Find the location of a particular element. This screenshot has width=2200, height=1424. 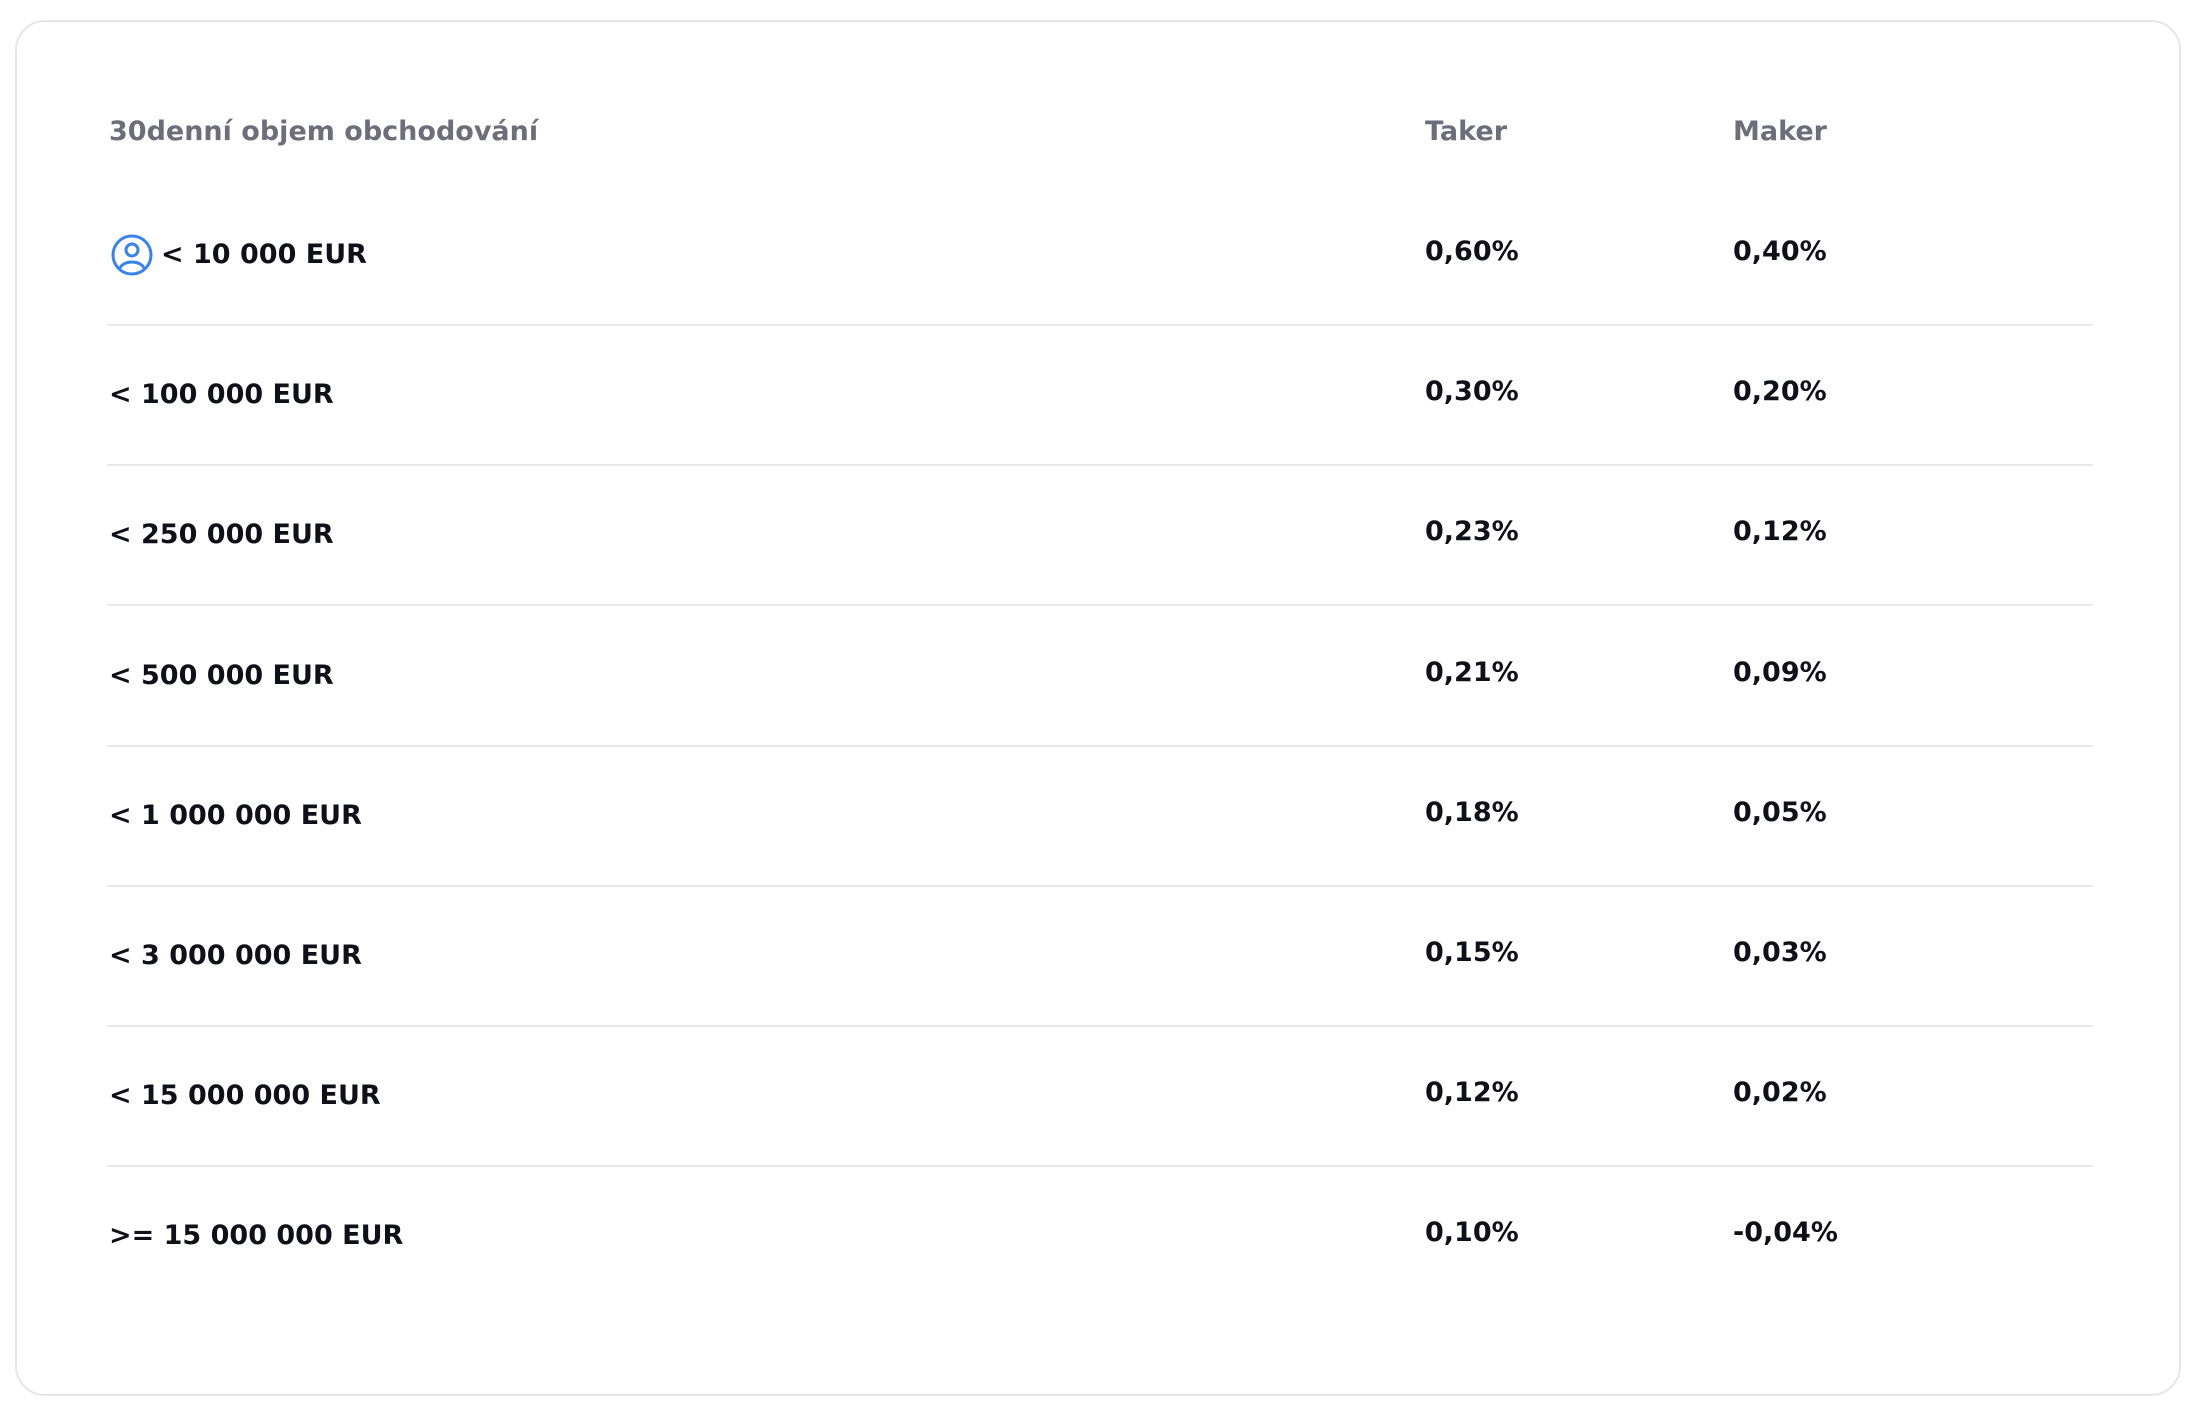

maker-fee: 0,40% is located at coordinates (1780, 251).